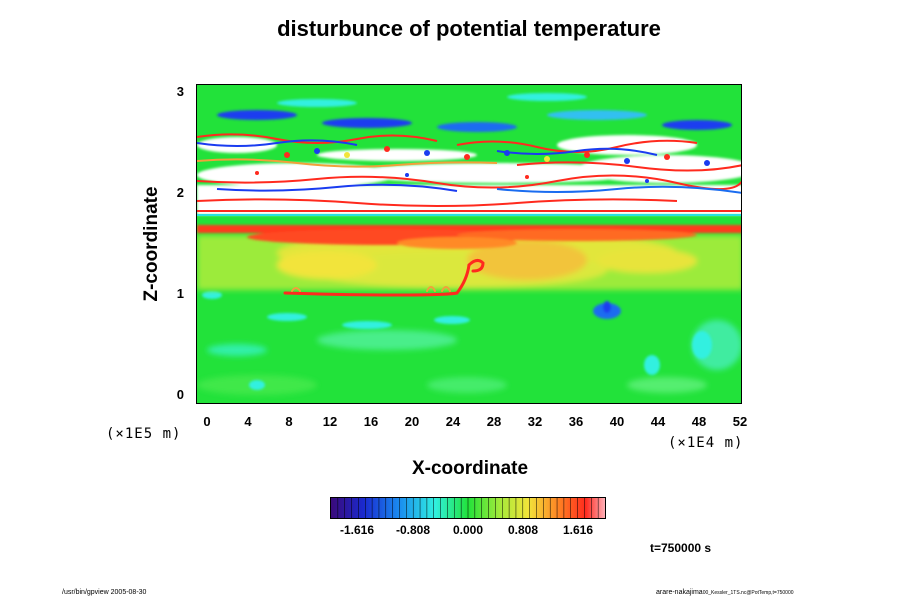 Image resolution: width=900 pixels, height=600 pixels. What do you see at coordinates (206, 421) in the screenshot?
I see `x-tick-label: 0` at bounding box center [206, 421].